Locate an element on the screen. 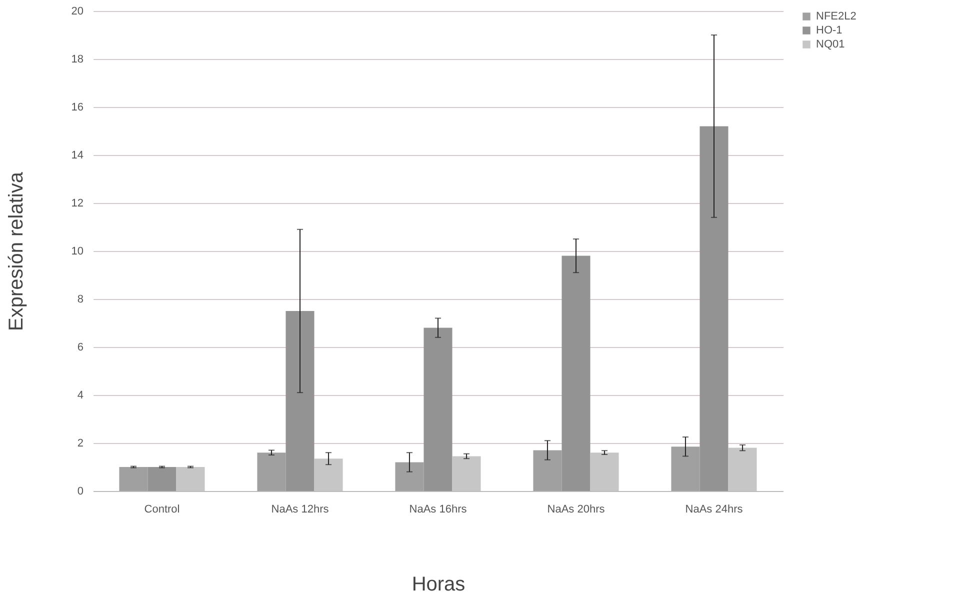 The image size is (970, 615). legend-label: NQ01 is located at coordinates (830, 44).